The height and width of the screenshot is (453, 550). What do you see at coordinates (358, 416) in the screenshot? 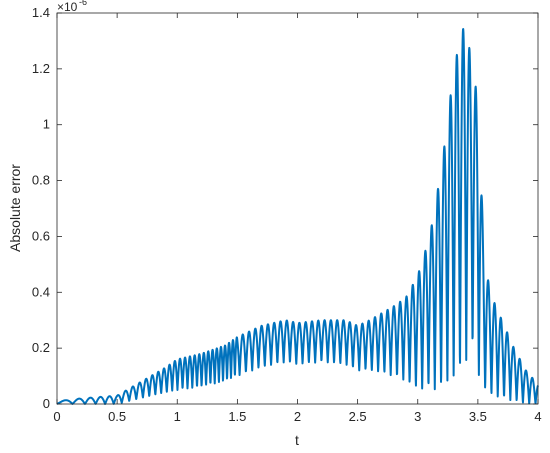
I see `x-tick-label: 2.5` at bounding box center [358, 416].